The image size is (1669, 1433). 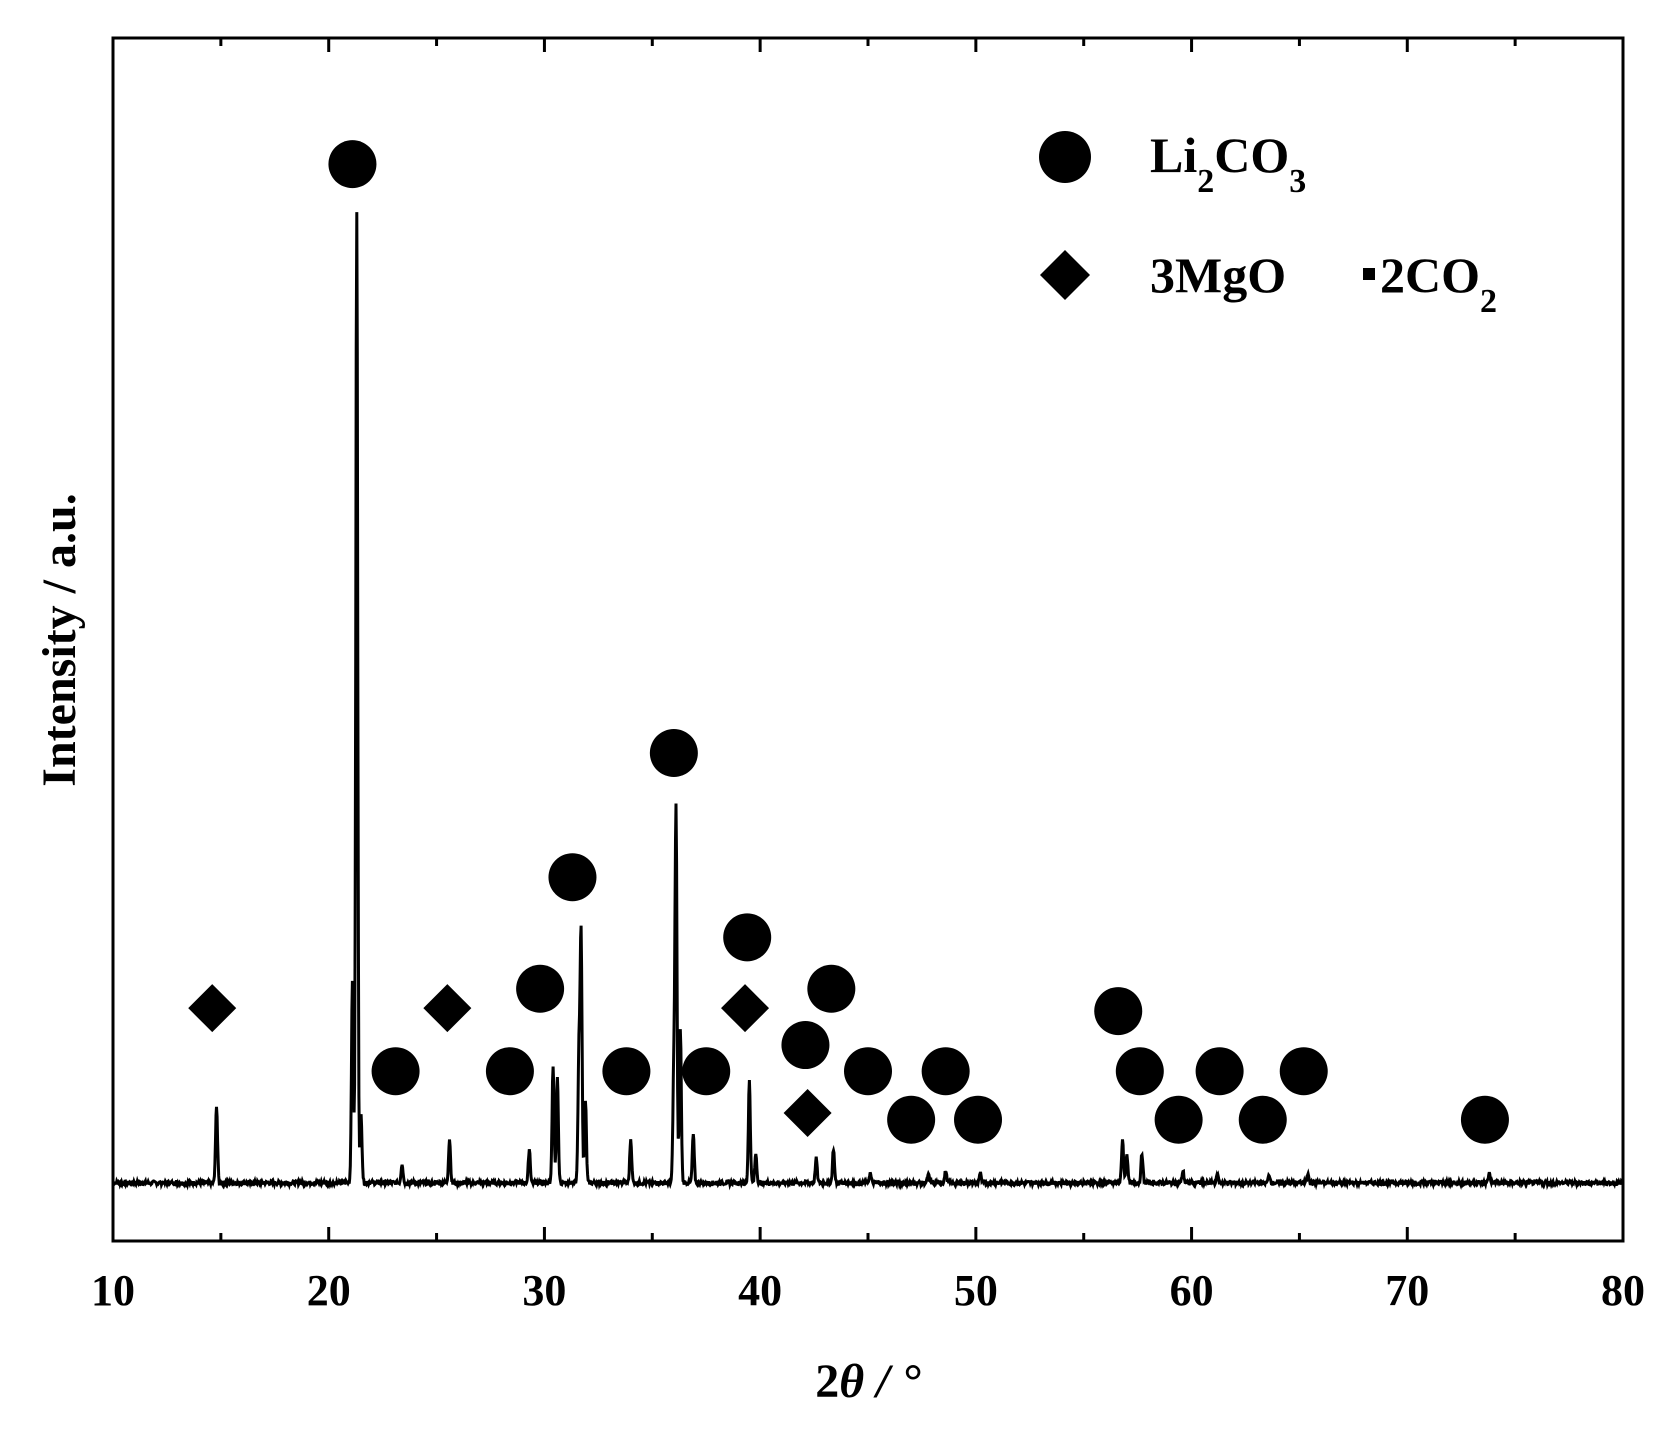 What do you see at coordinates (329, 1290) in the screenshot?
I see `x-tick-label: 20` at bounding box center [329, 1290].